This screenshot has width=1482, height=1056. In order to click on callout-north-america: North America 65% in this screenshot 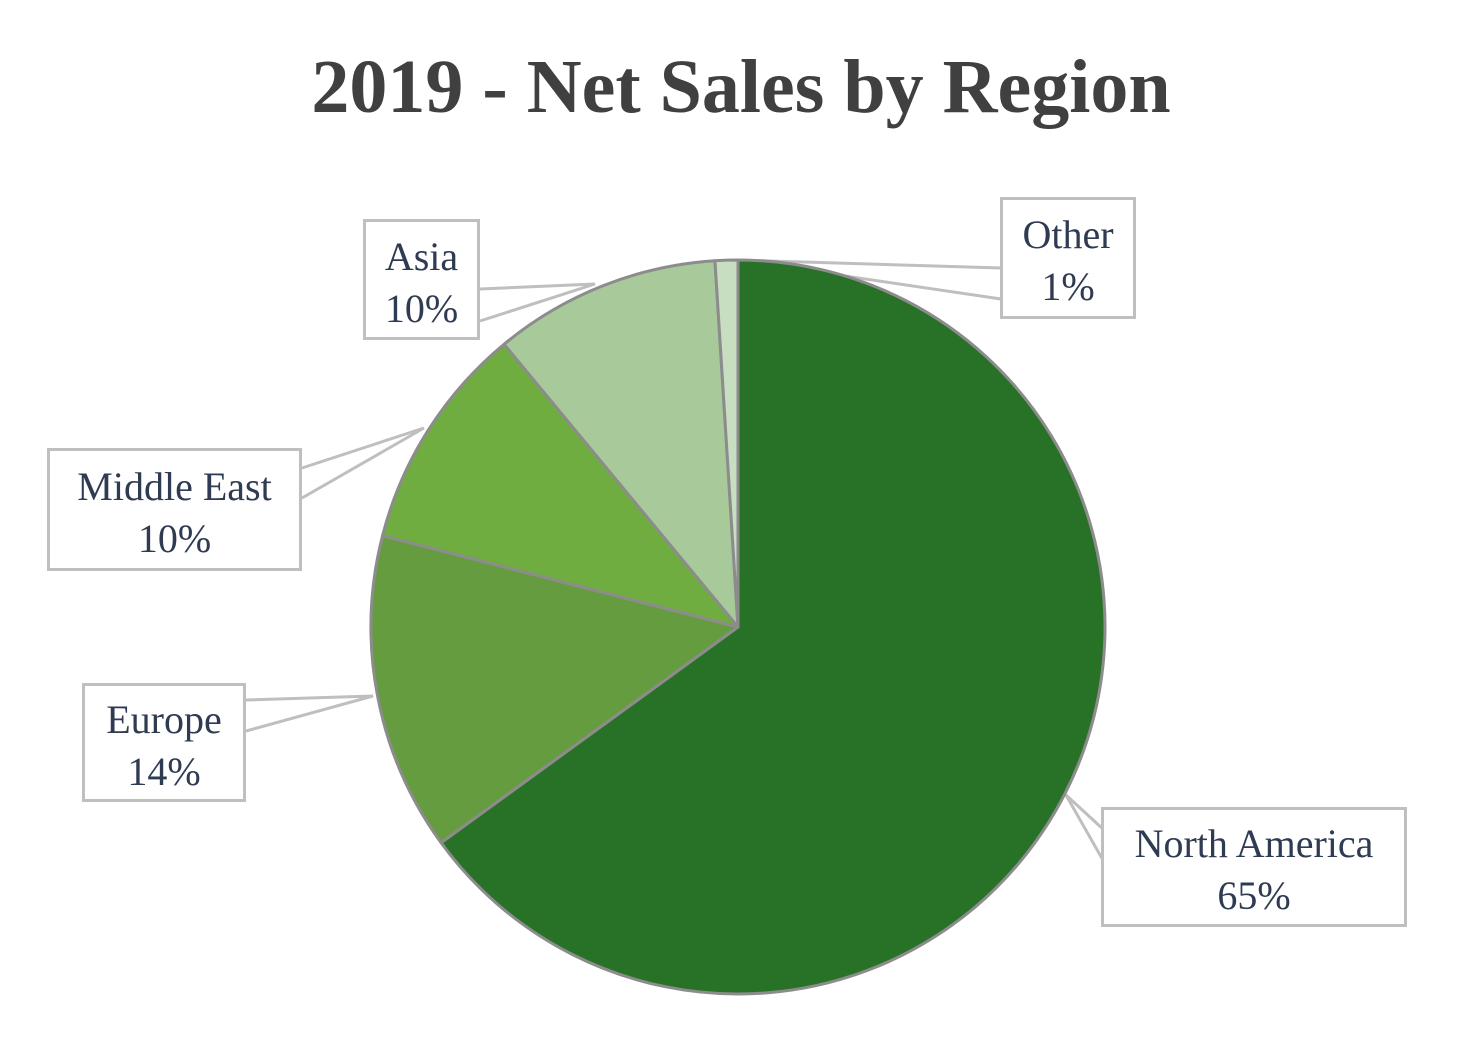, I will do `click(1254, 867)`.